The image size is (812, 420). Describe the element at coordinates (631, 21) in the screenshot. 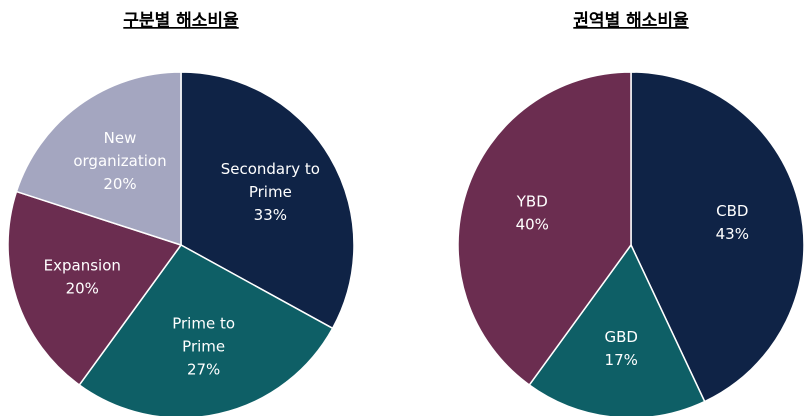

I see `chart-title: 권역별 해소비율` at that location.